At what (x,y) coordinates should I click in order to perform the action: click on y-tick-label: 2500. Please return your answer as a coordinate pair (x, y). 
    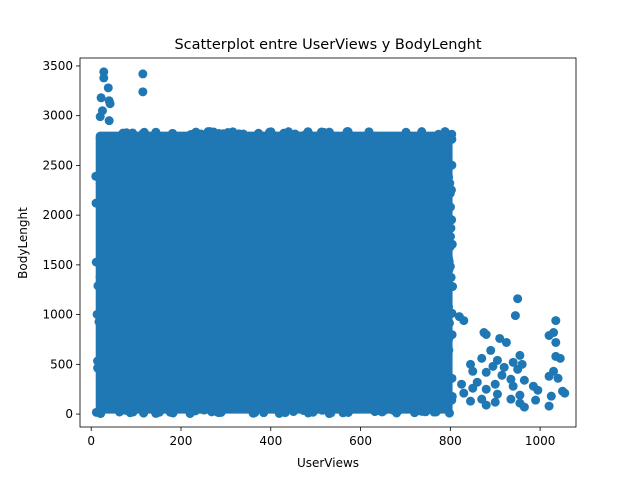
    Looking at the image, I should click on (57, 165).